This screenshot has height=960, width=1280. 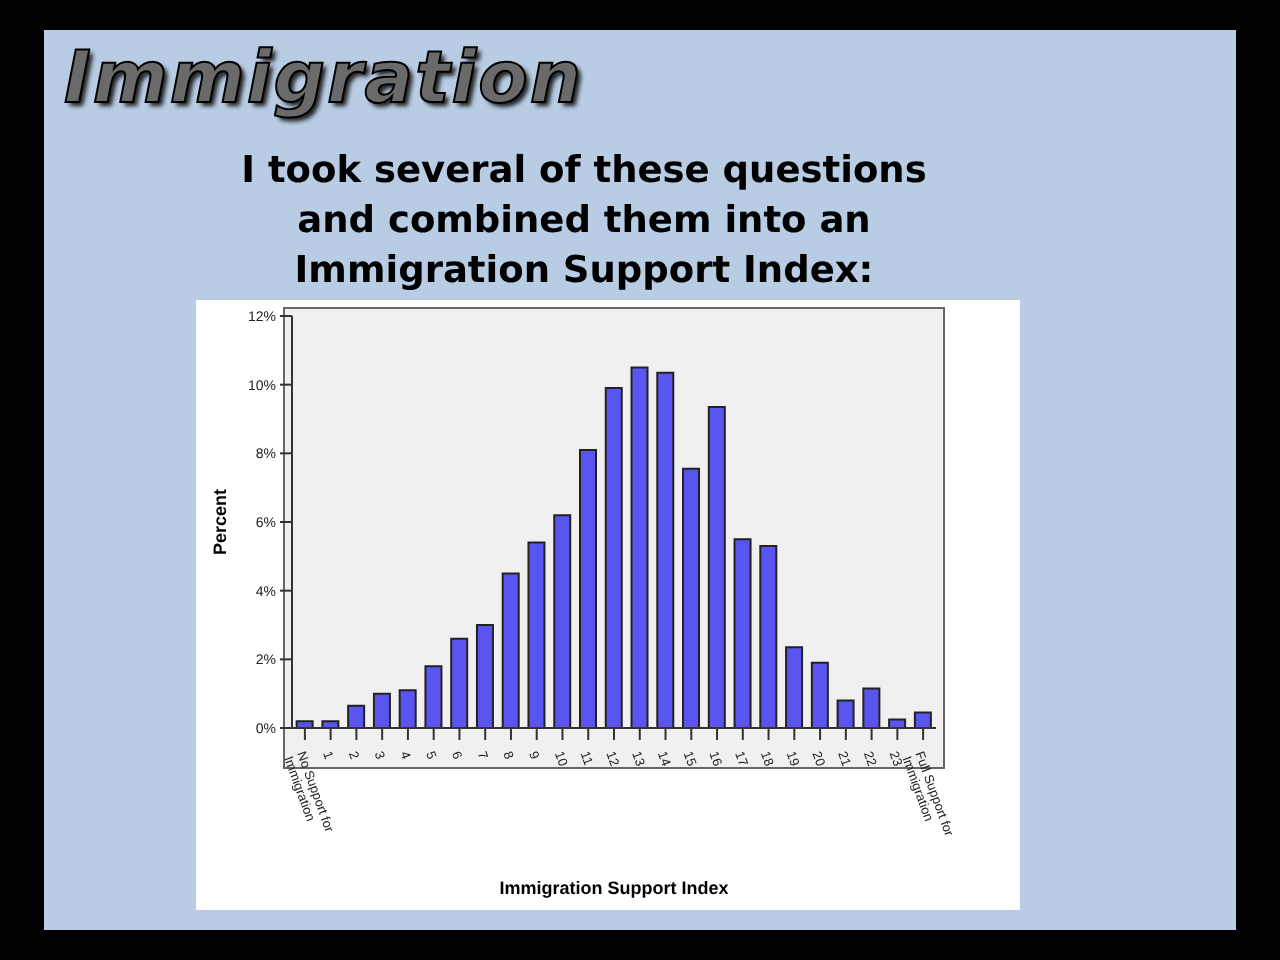 I want to click on chart-title: Immigration, so click(x=323, y=79).